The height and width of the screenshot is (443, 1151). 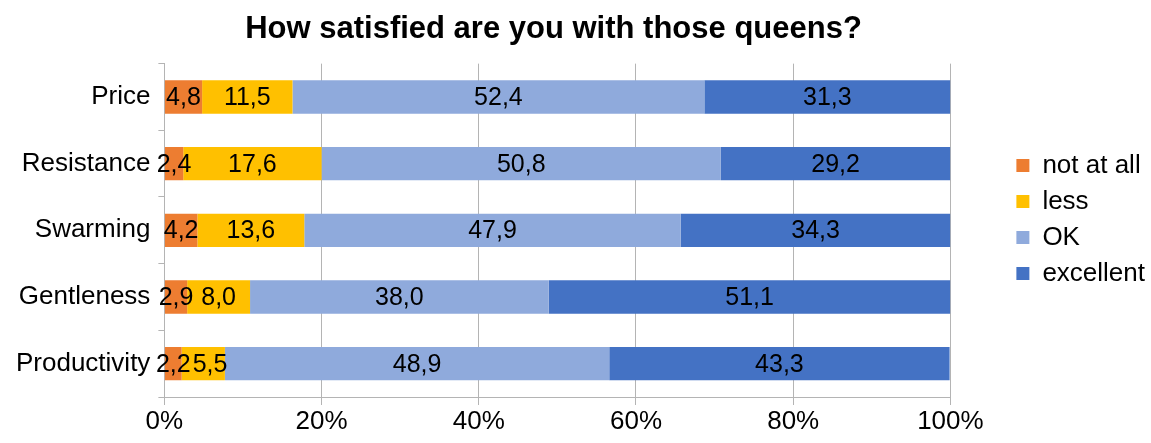 What do you see at coordinates (478, 420) in the screenshot?
I see `x-tick-label: 40%` at bounding box center [478, 420].